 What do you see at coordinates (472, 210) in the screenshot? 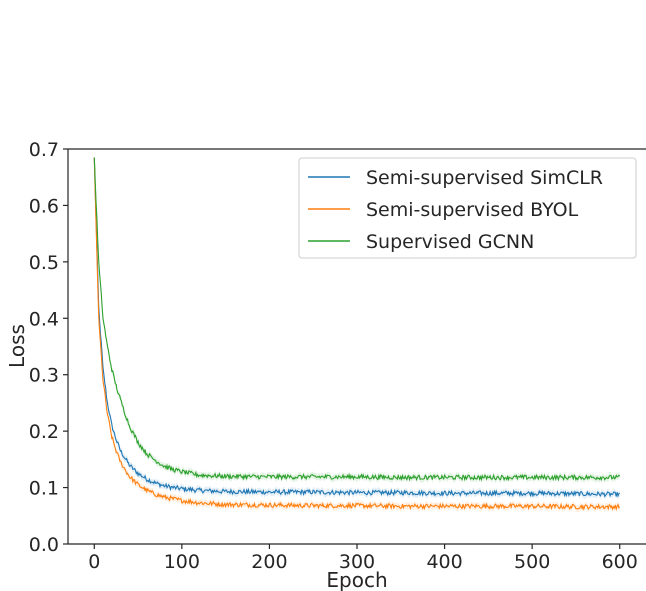
I see `legend-label-1: Semi-supervised BYOL` at bounding box center [472, 210].